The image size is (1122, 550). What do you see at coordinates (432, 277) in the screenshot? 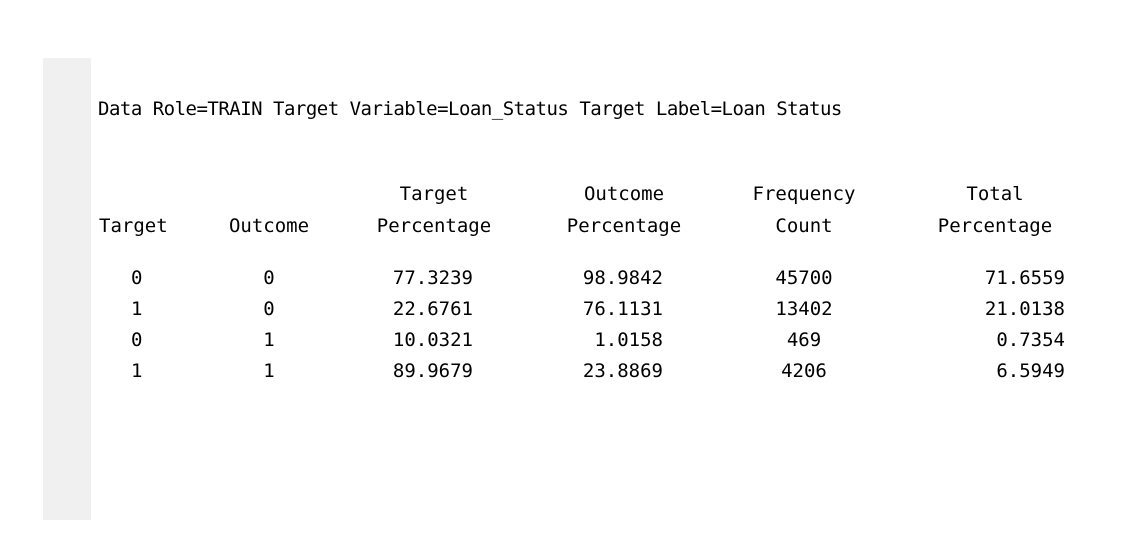
I see `cell-target-pct: 77.3239` at bounding box center [432, 277].